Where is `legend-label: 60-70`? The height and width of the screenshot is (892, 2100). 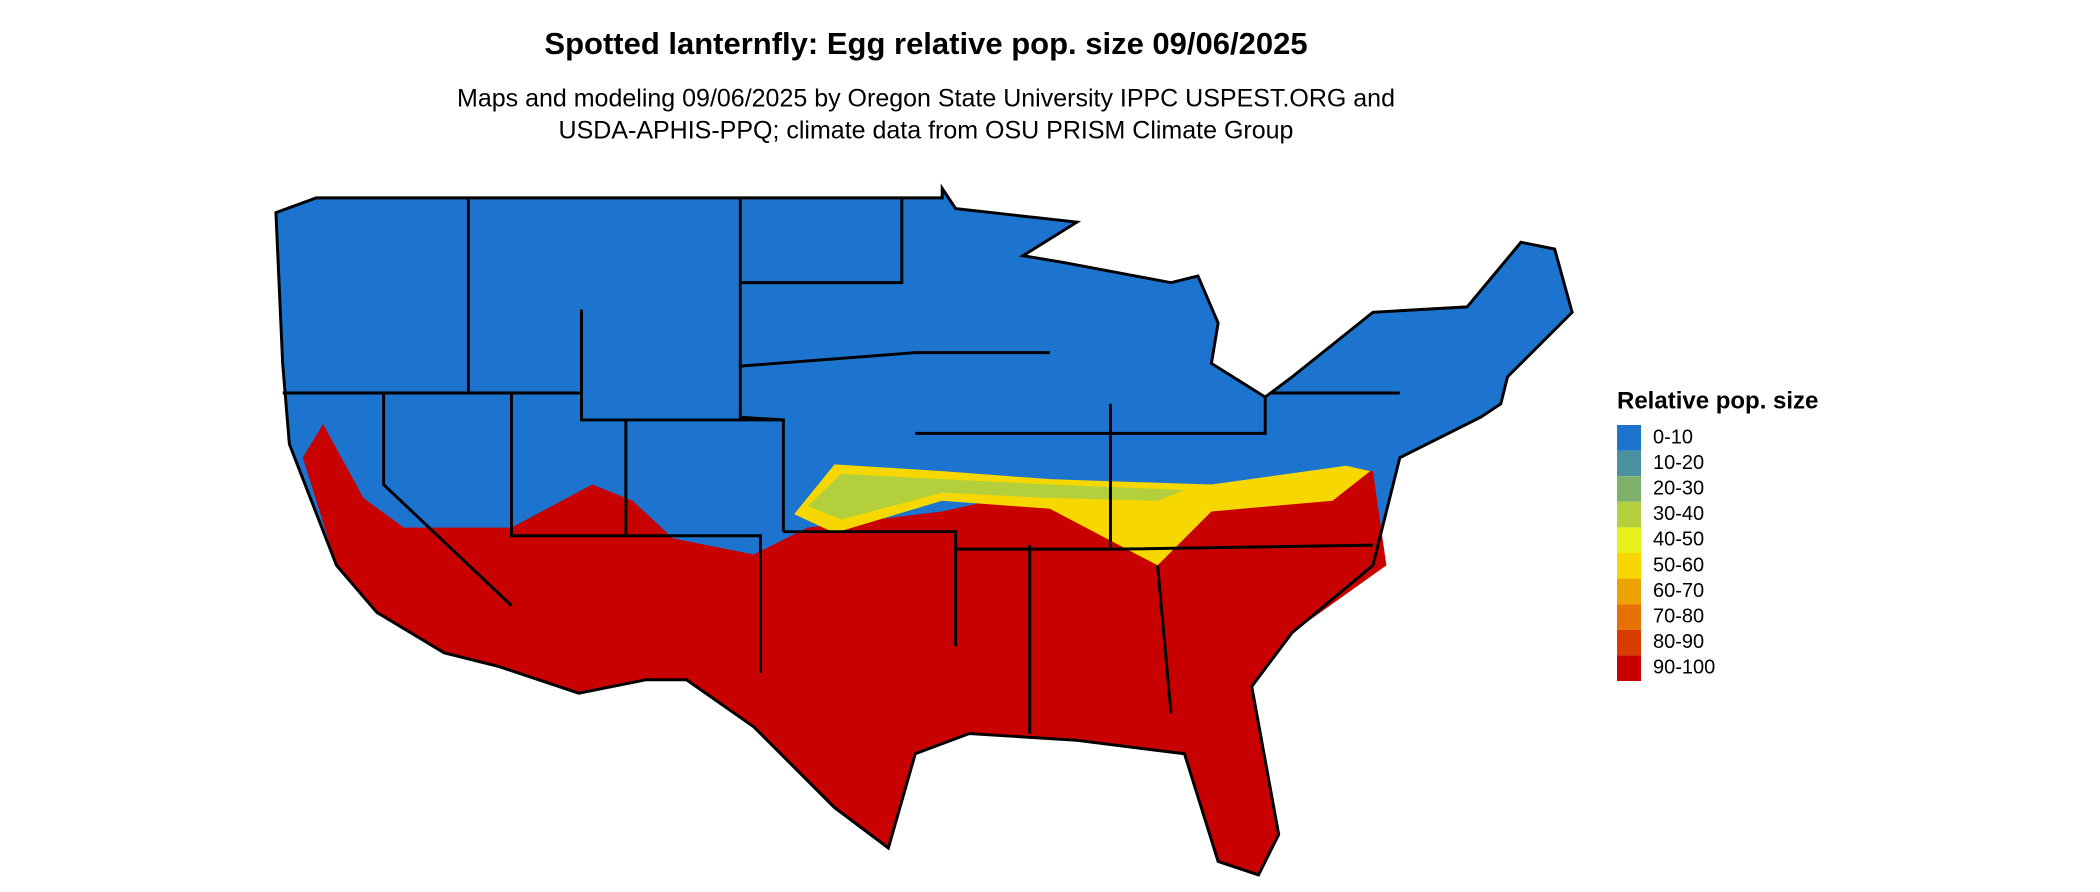 legend-label: 60-70 is located at coordinates (1678, 591).